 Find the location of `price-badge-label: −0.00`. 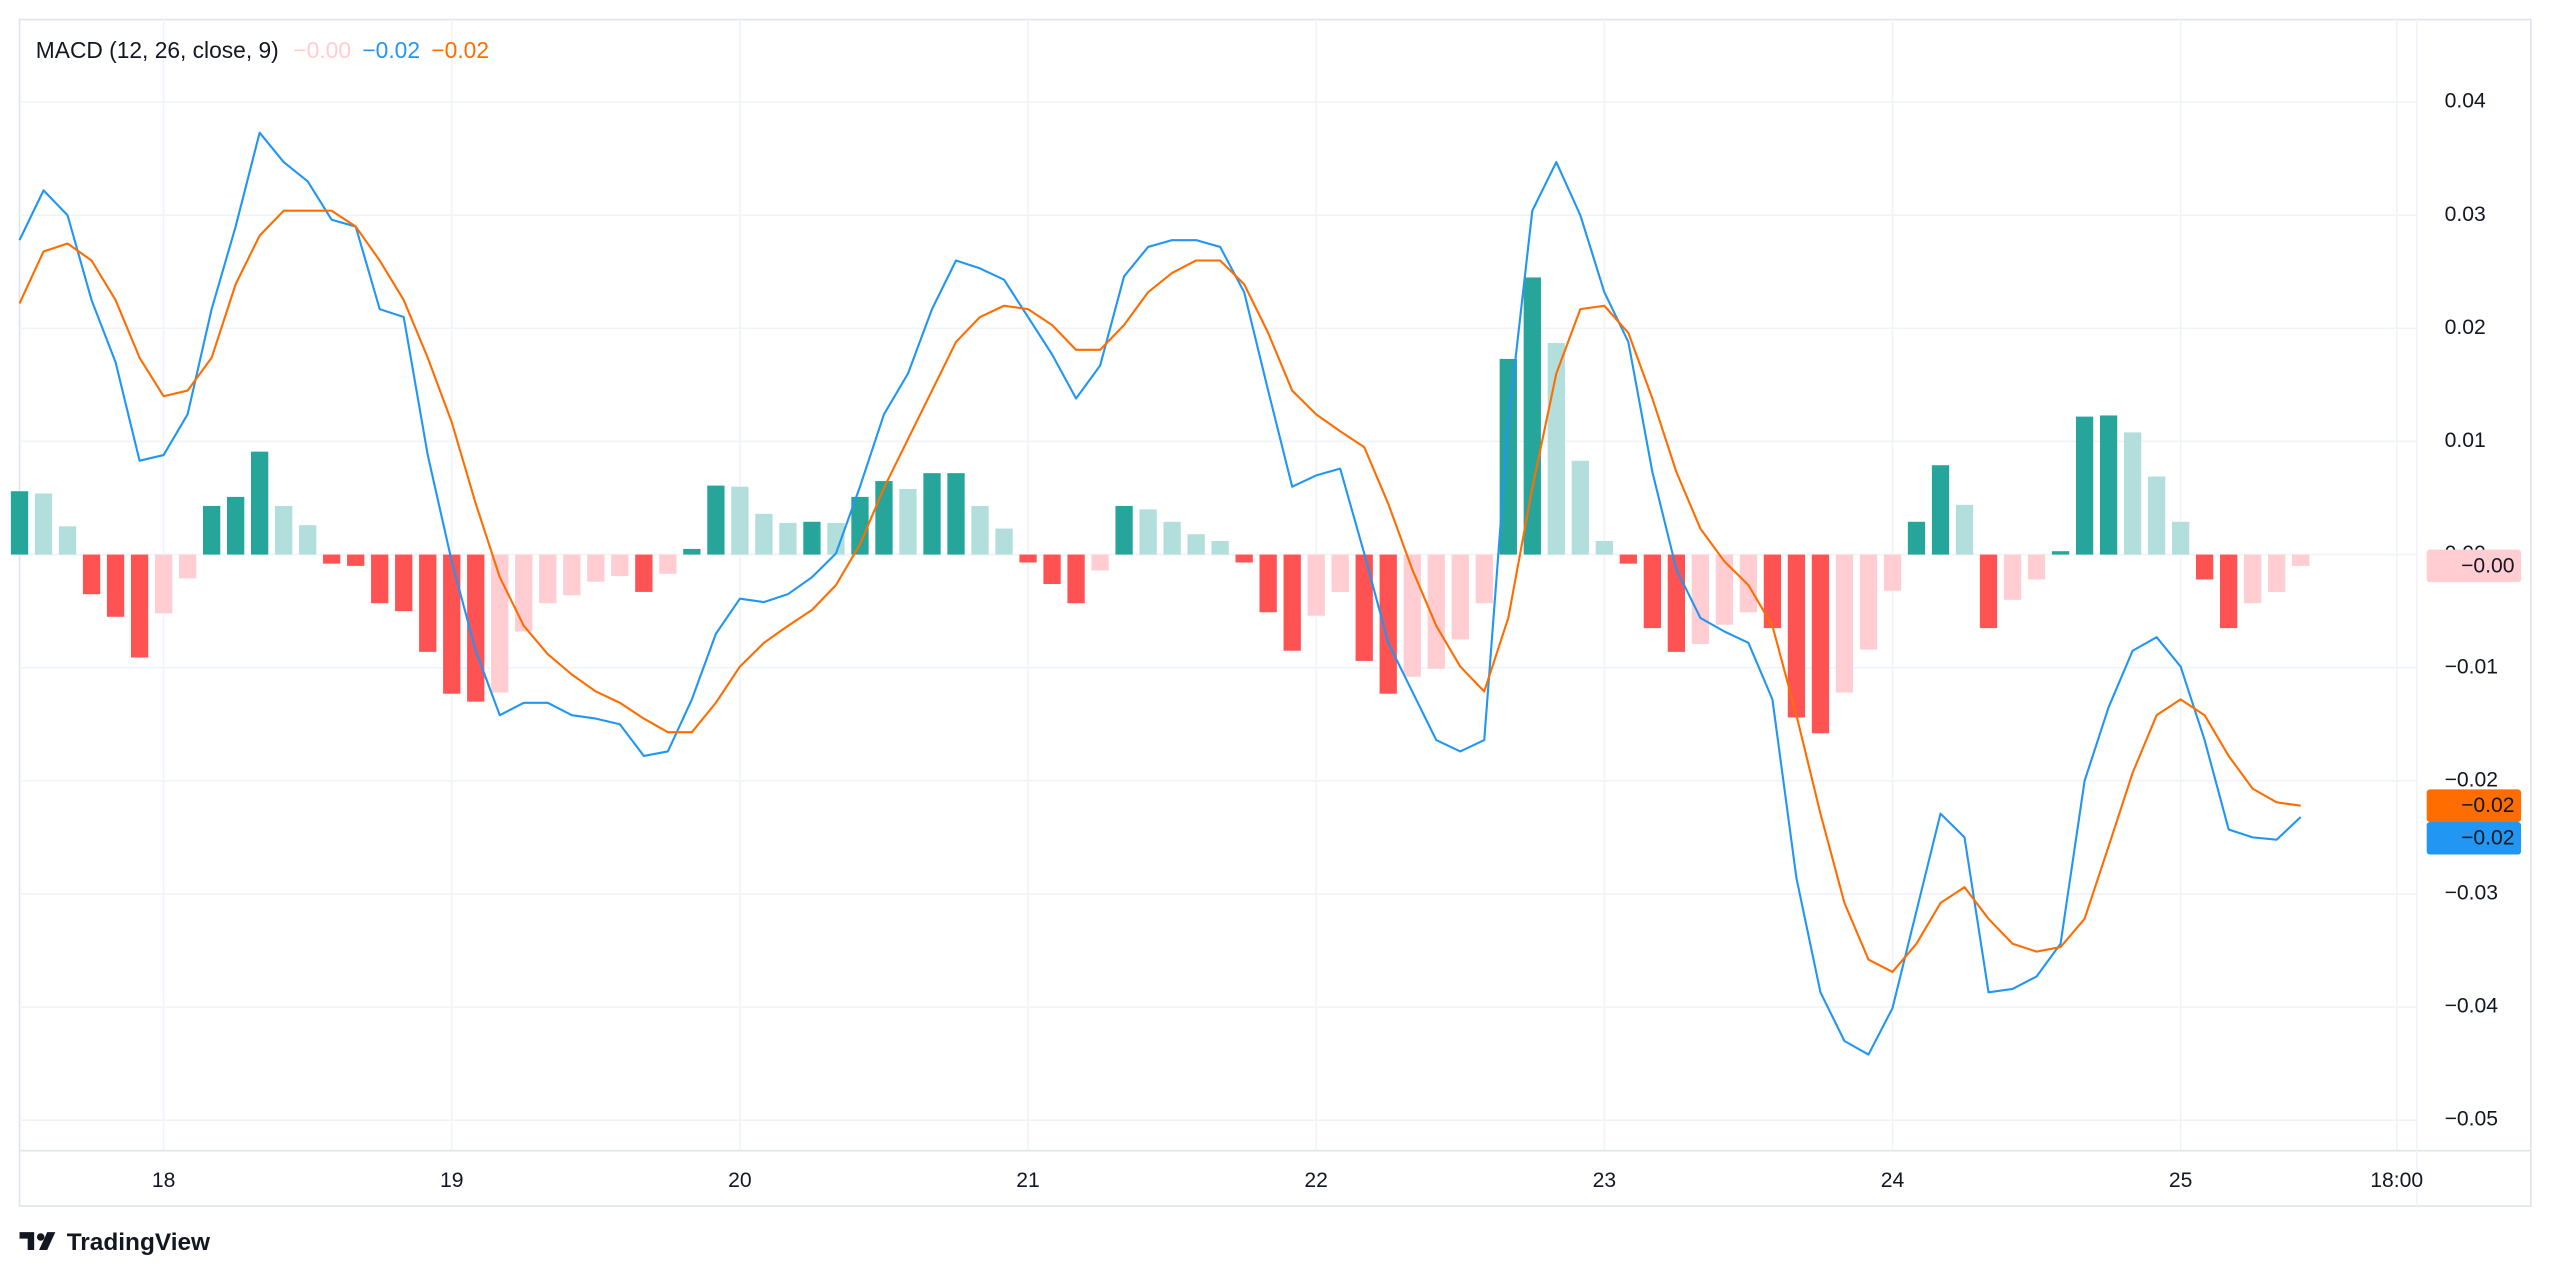

price-badge-label: −0.00 is located at coordinates (2488, 565).